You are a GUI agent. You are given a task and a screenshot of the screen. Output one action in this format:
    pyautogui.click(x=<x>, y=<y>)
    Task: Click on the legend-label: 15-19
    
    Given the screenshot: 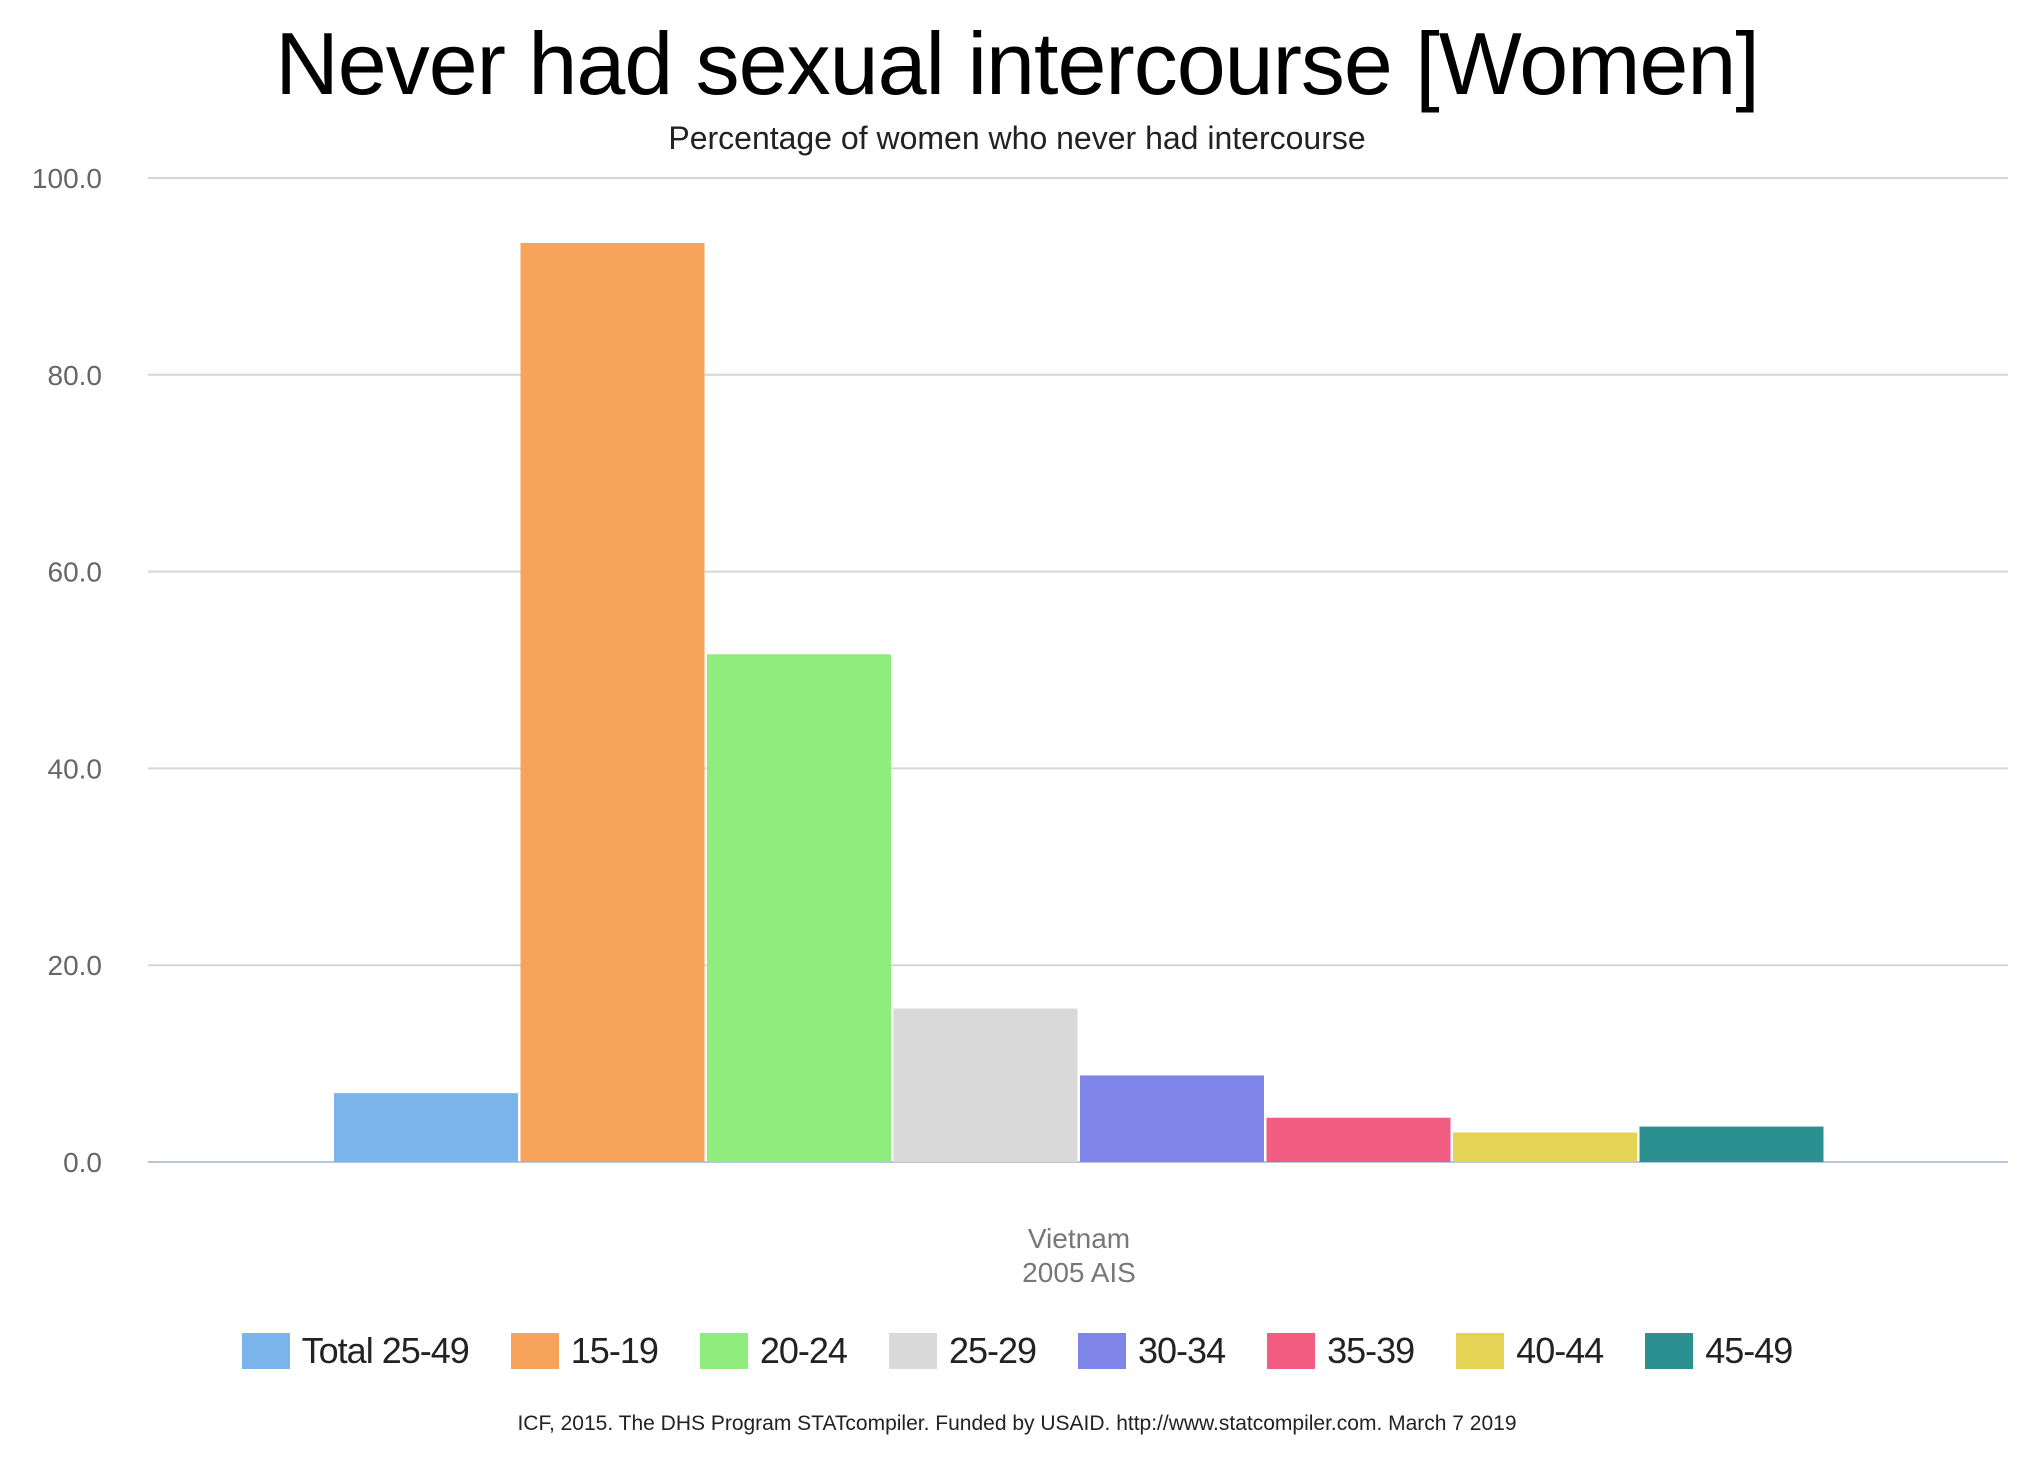 What is the action you would take?
    pyautogui.click(x=614, y=1350)
    